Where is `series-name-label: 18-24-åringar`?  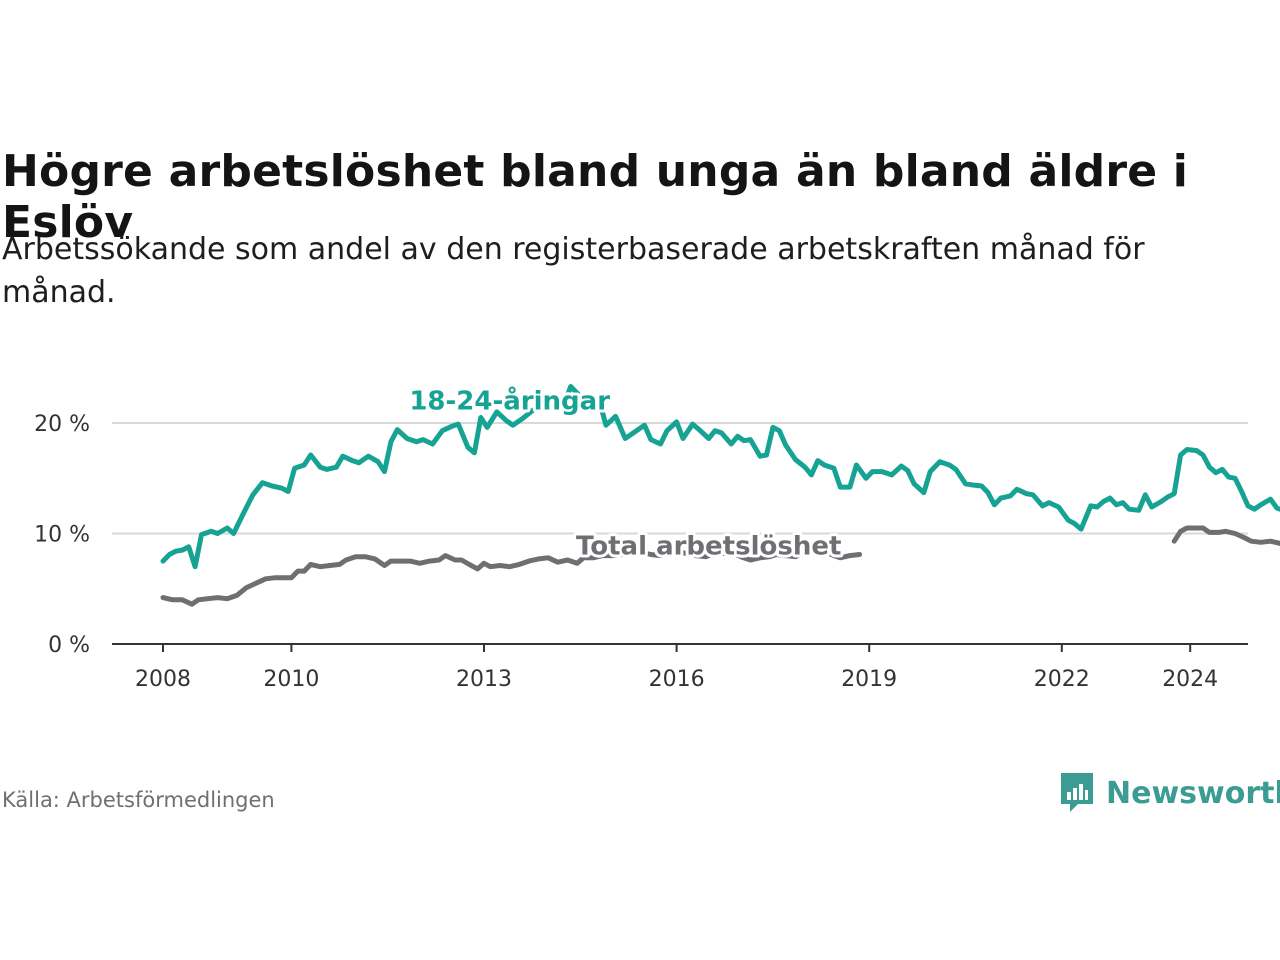
series-name-label: 18-24-åringar is located at coordinates (509, 401).